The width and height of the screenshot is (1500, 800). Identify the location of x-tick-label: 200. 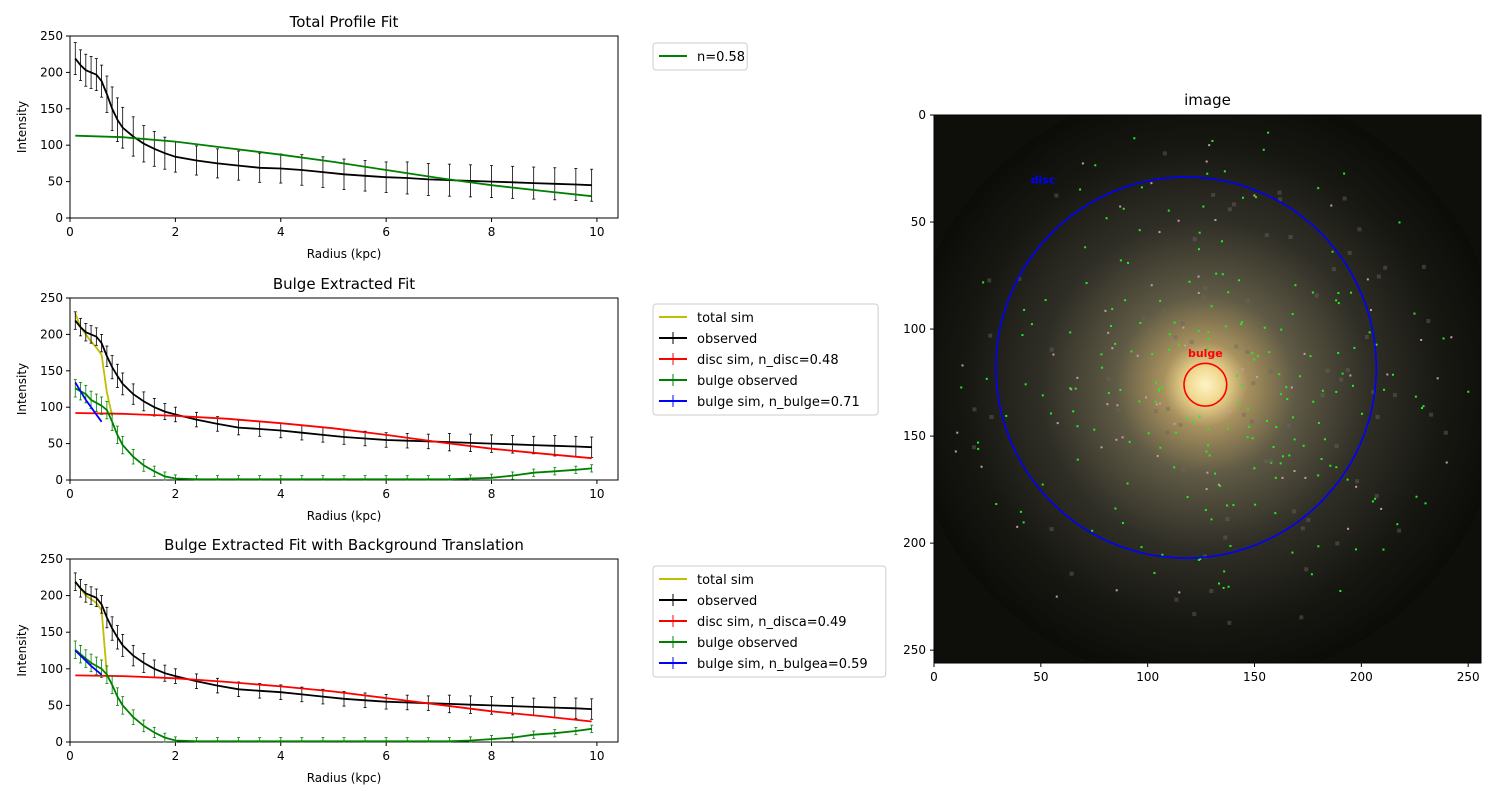
(1361, 677).